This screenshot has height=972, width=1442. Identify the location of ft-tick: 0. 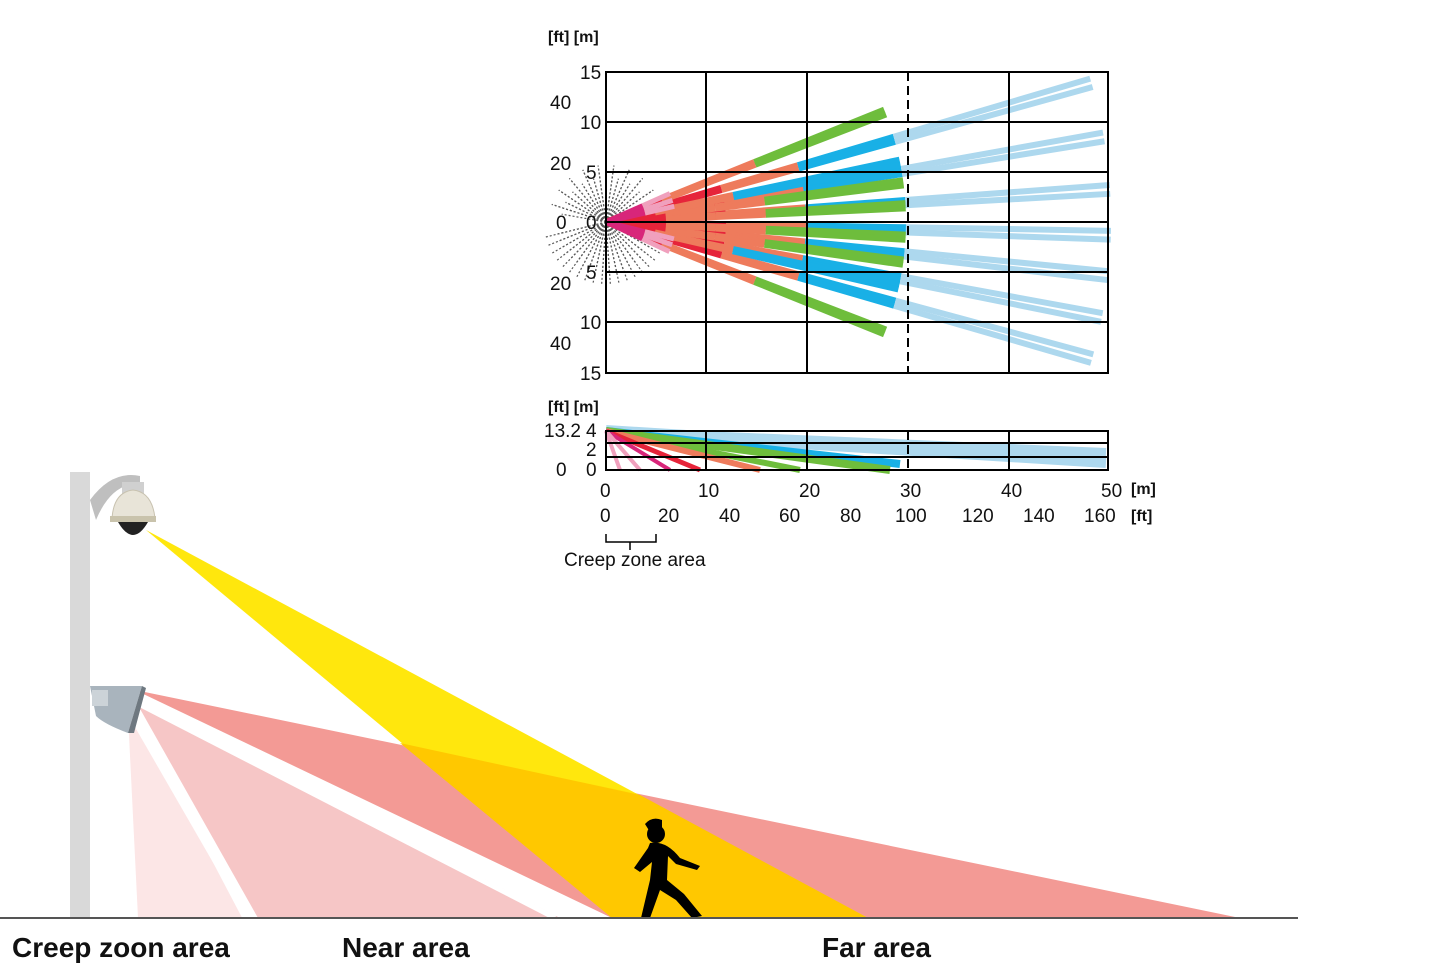
(561, 223).